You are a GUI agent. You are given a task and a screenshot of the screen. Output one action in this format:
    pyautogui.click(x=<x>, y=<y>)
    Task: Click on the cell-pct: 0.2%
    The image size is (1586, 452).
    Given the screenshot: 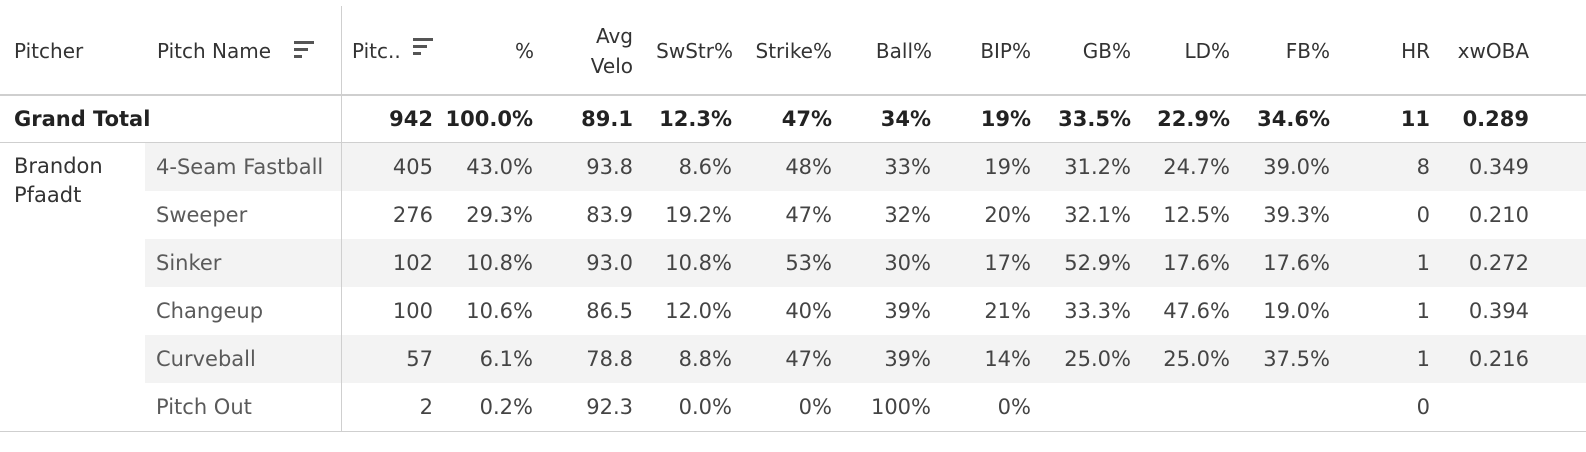 What is the action you would take?
    pyautogui.click(x=506, y=407)
    